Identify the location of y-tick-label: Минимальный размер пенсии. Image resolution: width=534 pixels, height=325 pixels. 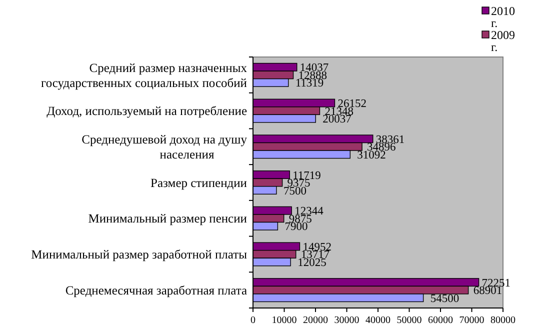
(168, 219).